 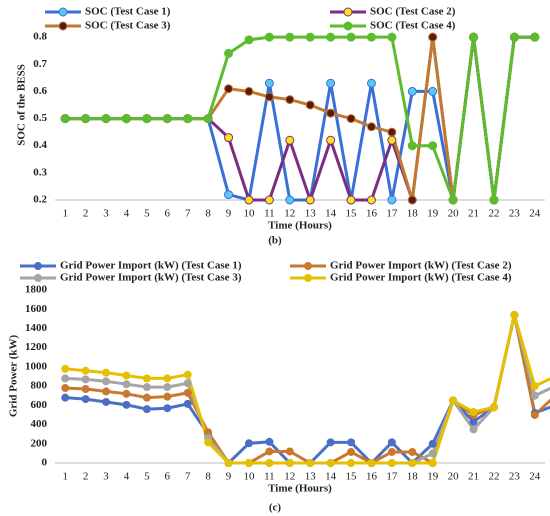 What do you see at coordinates (433, 214) in the screenshot?
I see `x-tick-label: 19` at bounding box center [433, 214].